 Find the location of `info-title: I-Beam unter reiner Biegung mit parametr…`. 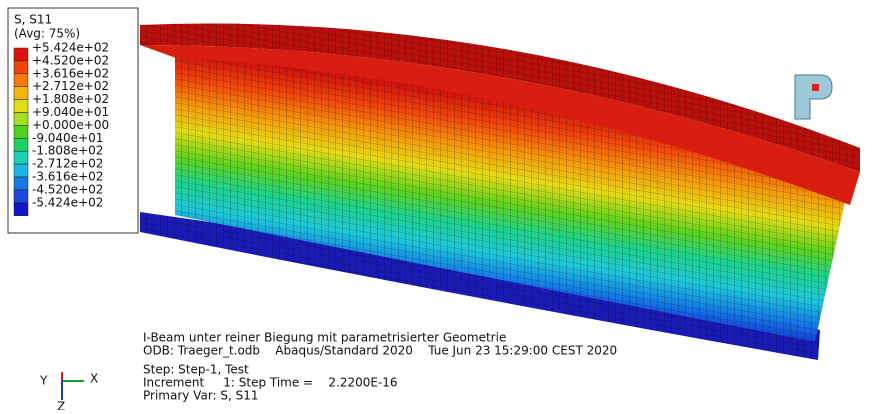

info-title: I-Beam unter reiner Biegung mit parametr… is located at coordinates (324, 338).